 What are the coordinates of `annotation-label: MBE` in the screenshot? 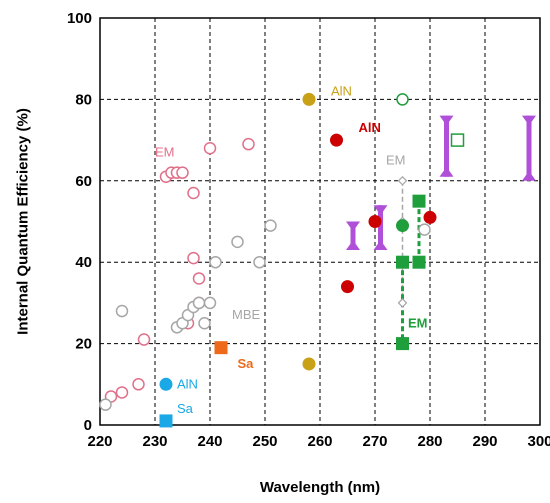 It's located at (246, 314).